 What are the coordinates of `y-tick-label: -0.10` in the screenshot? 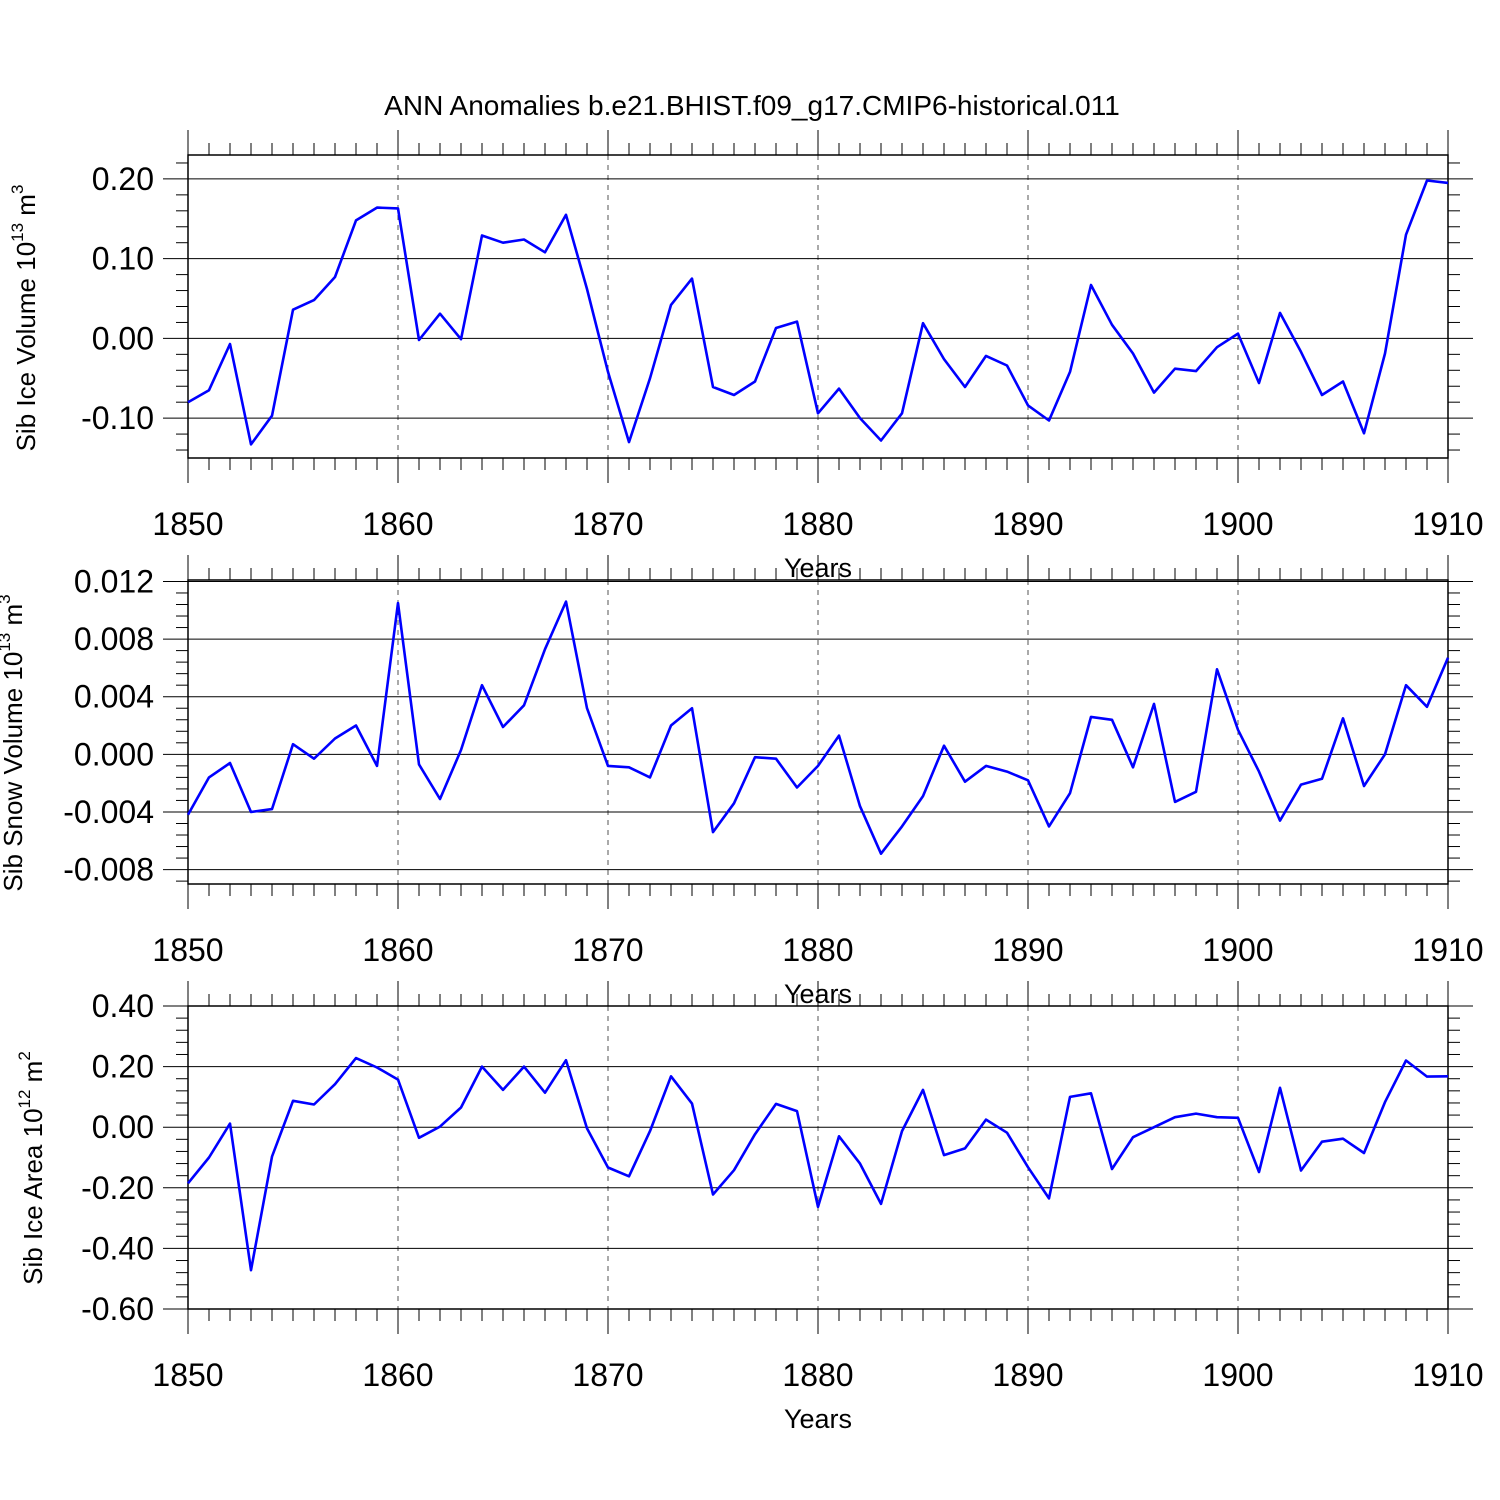 It's located at (117, 418).